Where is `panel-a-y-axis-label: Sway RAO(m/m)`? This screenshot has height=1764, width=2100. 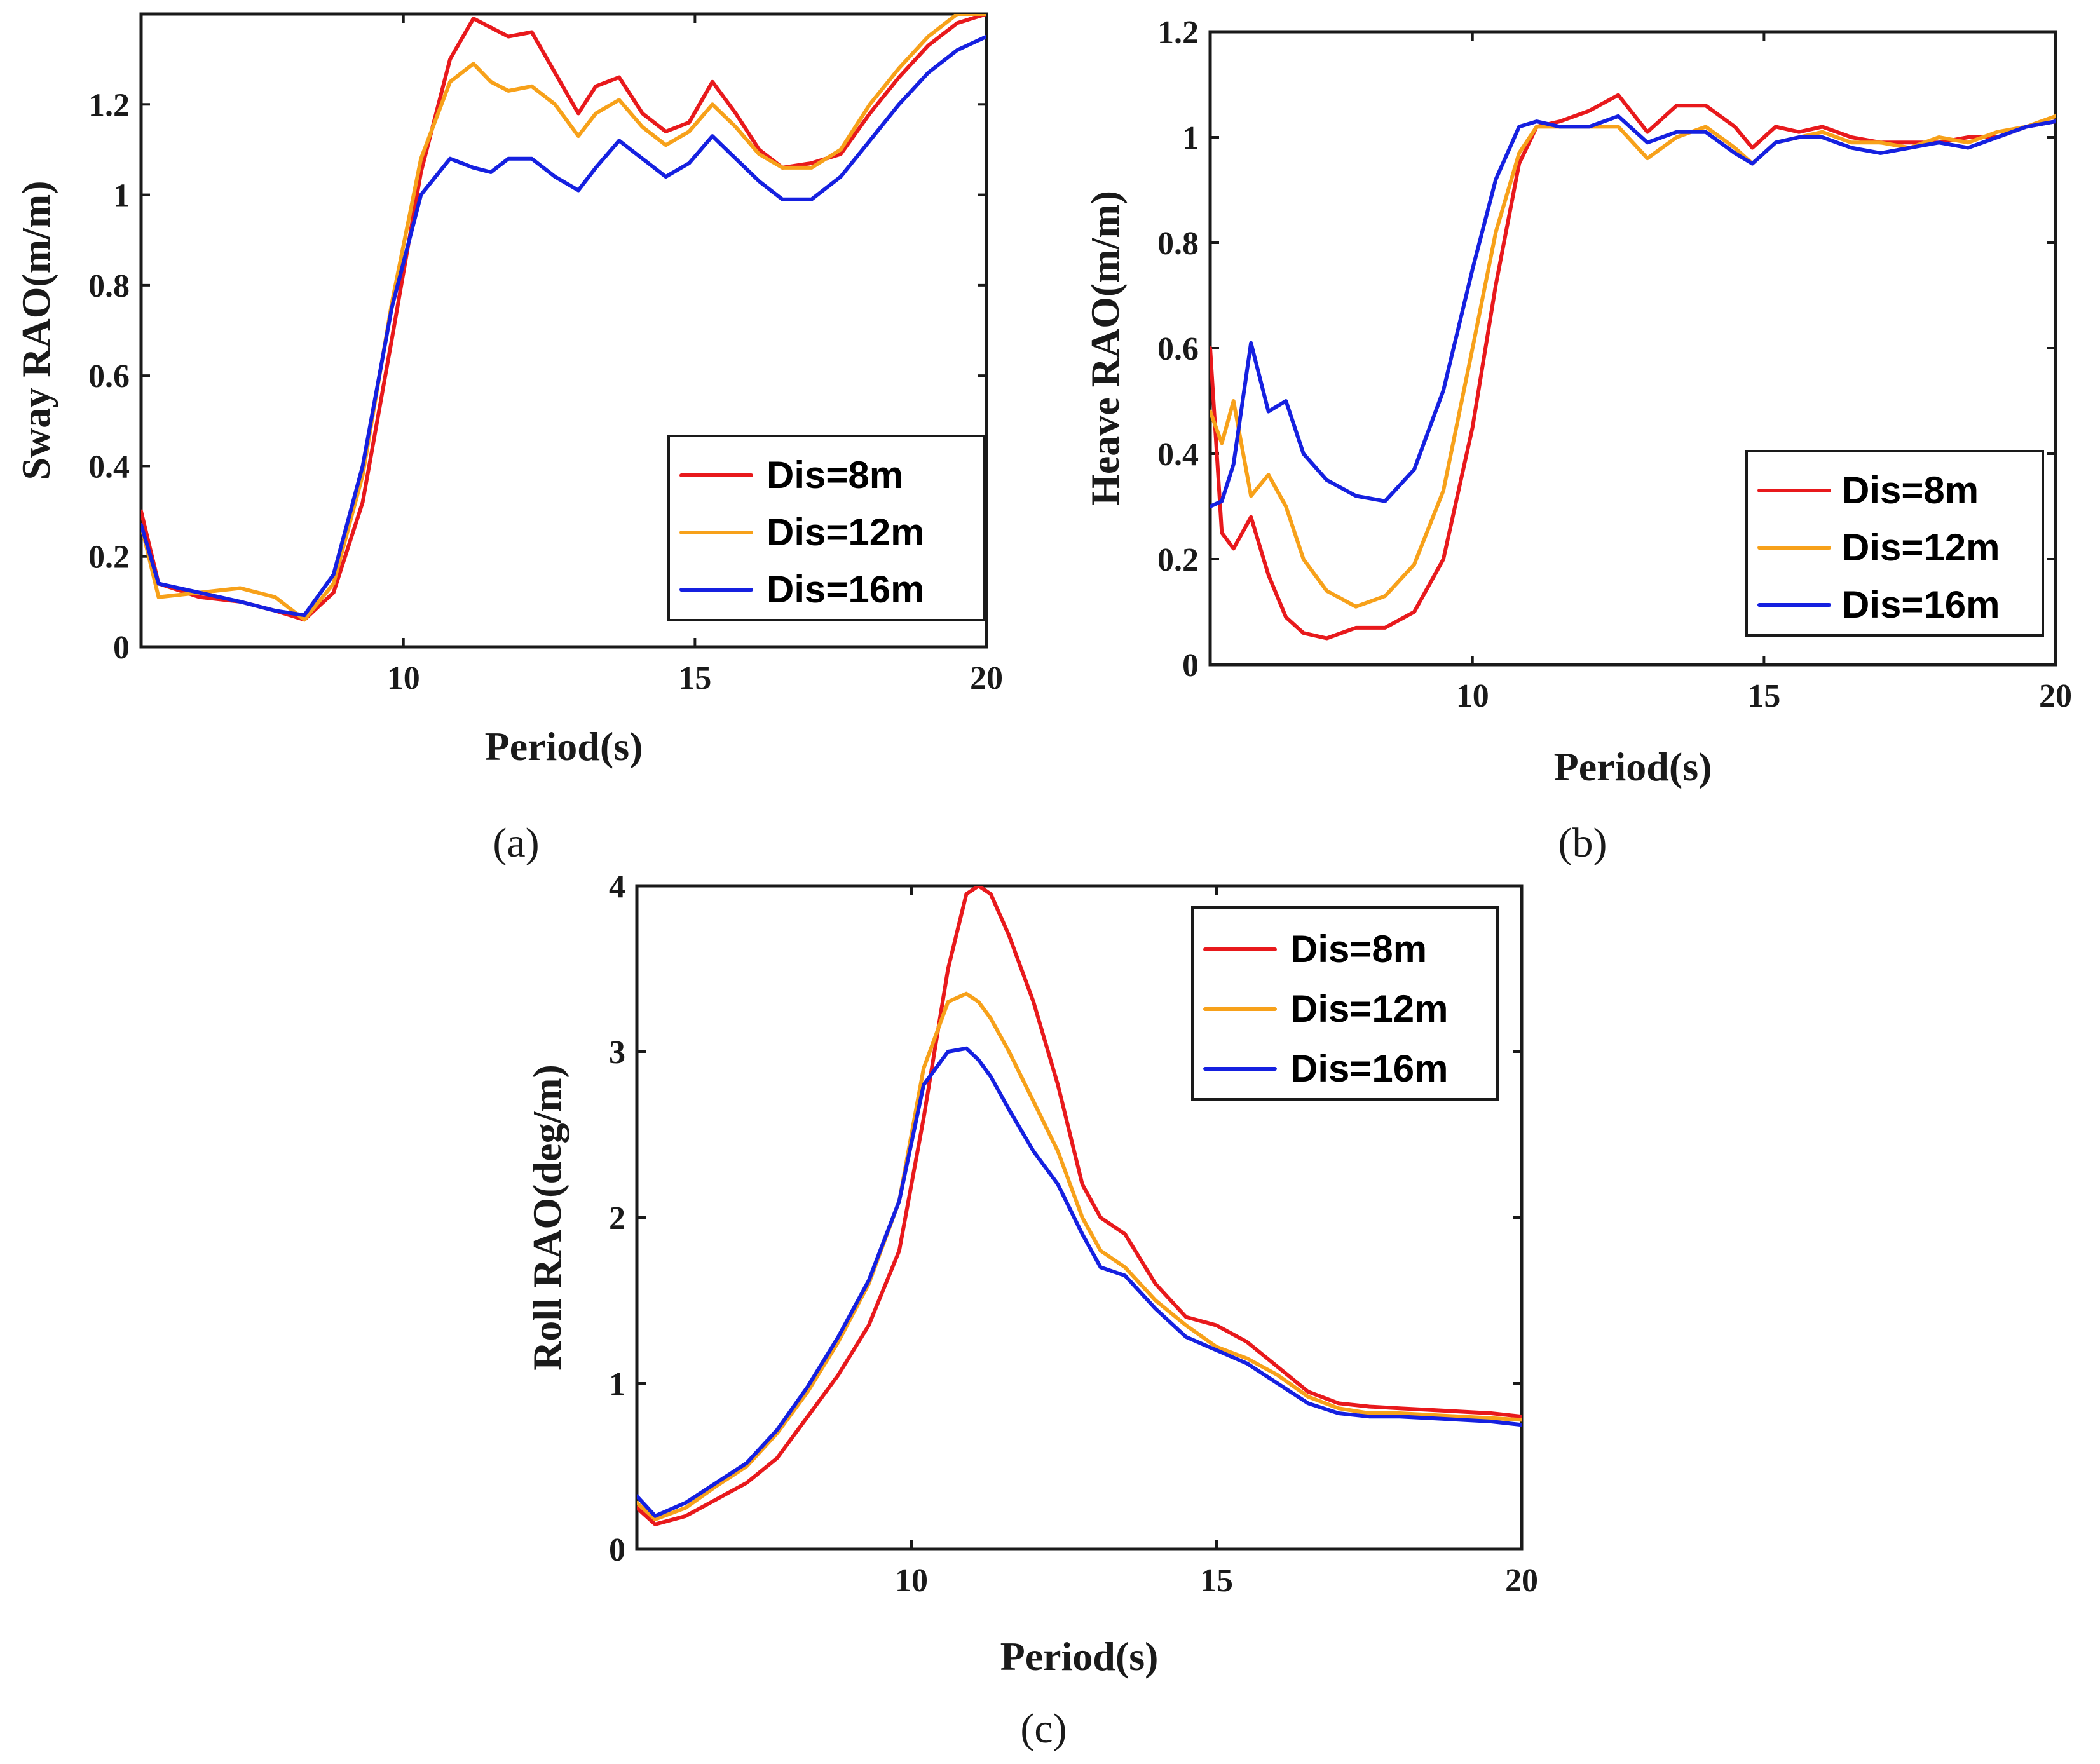 panel-a-y-axis-label: Sway RAO(m/m) is located at coordinates (35, 330).